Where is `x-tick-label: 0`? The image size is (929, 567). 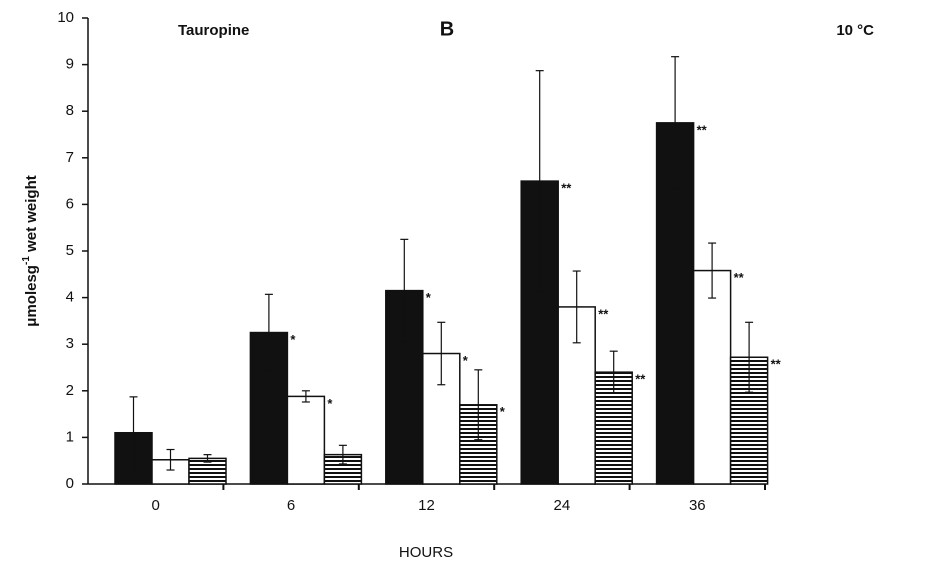
x-tick-label: 0 is located at coordinates (156, 505).